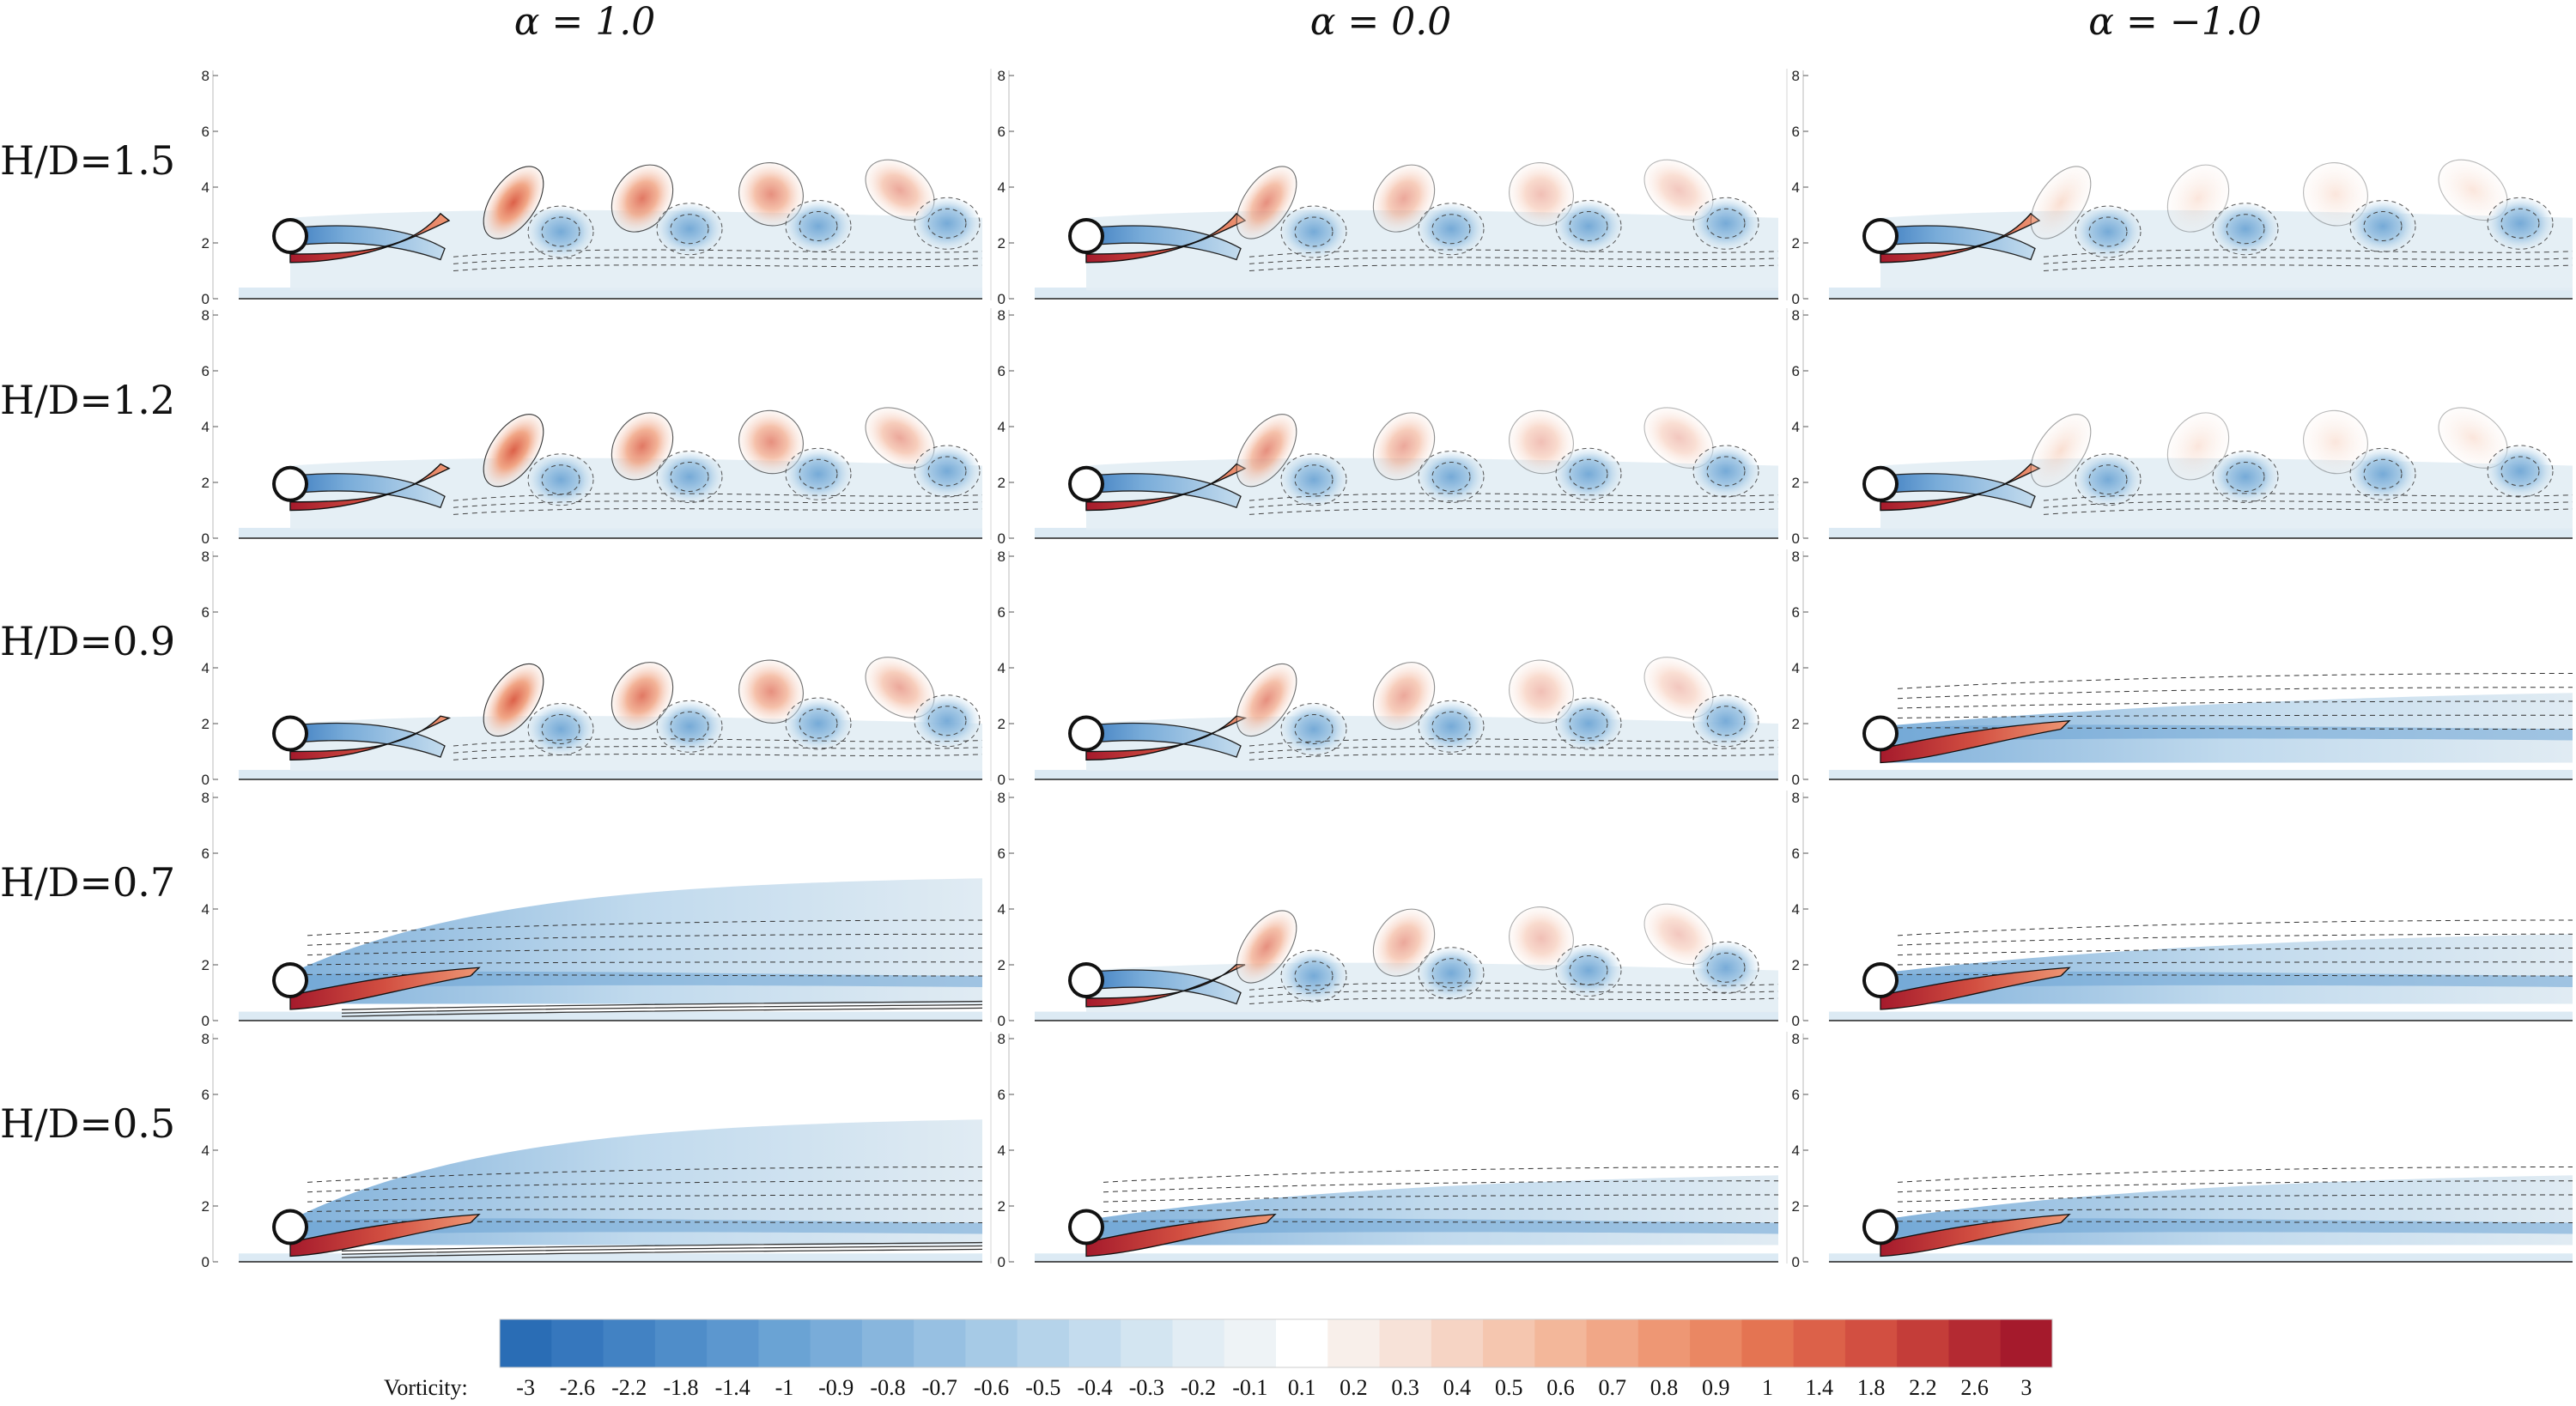 This screenshot has width=2576, height=1406. I want to click on column-title-alpha: α = −1.0, so click(2175, 22).